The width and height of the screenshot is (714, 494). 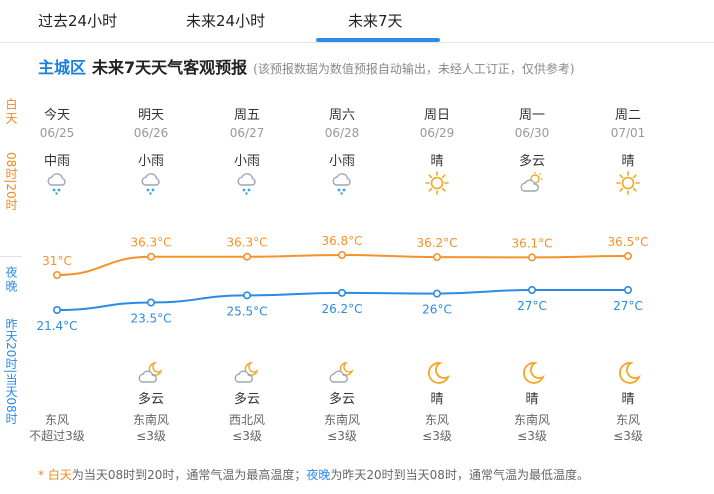 I want to click on tab-next-7d: 未来7天, so click(x=375, y=21).